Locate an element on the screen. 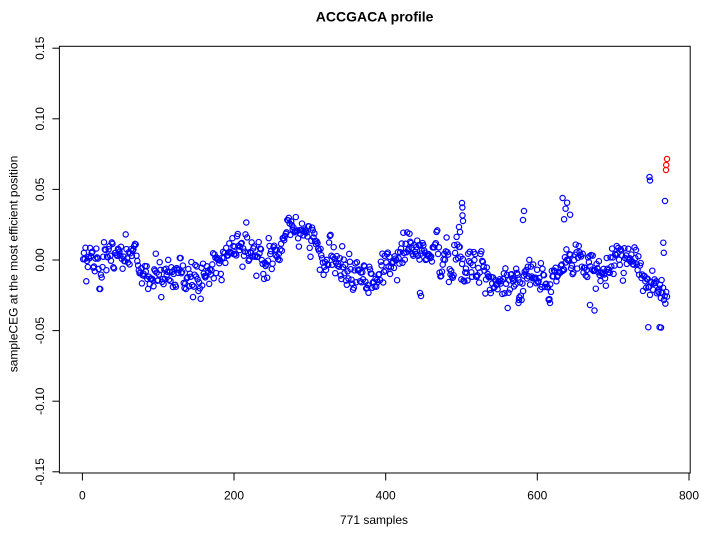 The width and height of the screenshot is (710, 535). svg-text: 800 is located at coordinates (689, 496).